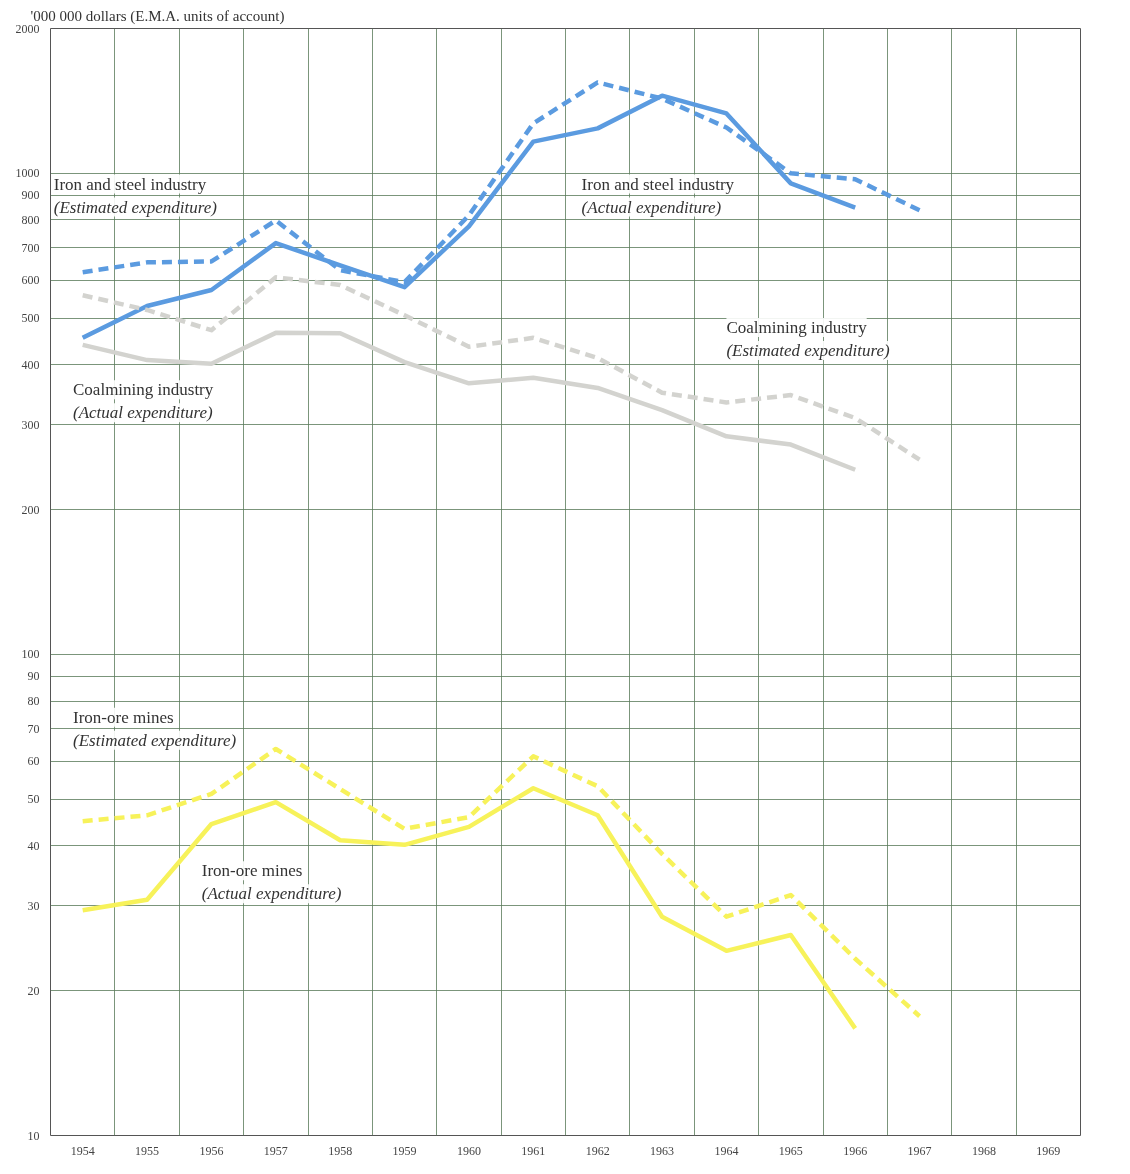 Image resolution: width=1130 pixels, height=1174 pixels. What do you see at coordinates (469, 908) in the screenshot?
I see `line-series` at bounding box center [469, 908].